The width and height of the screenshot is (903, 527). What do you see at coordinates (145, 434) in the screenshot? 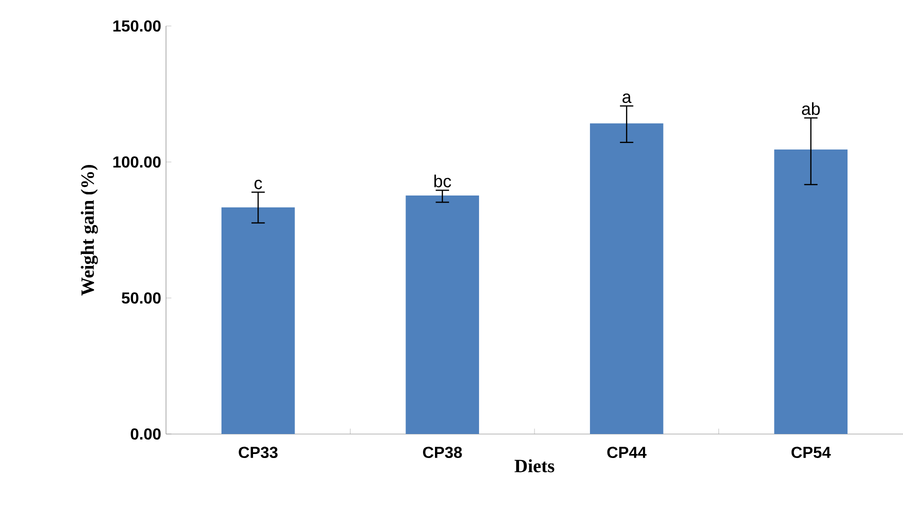
I see `y-tick-label: 0.00` at bounding box center [145, 434].